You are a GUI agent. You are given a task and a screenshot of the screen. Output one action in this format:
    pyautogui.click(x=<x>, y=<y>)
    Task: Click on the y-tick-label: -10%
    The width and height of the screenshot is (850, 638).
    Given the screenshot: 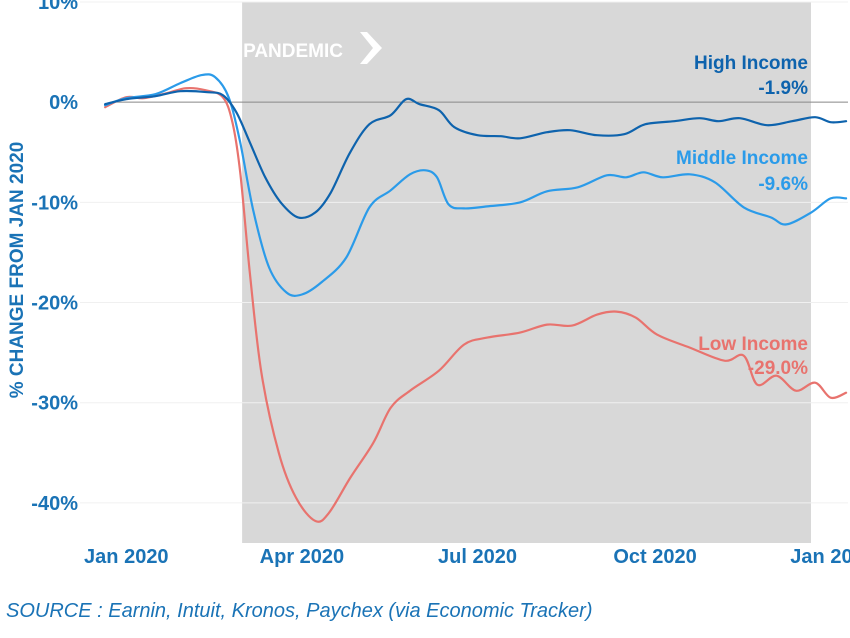 What is the action you would take?
    pyautogui.click(x=54, y=203)
    